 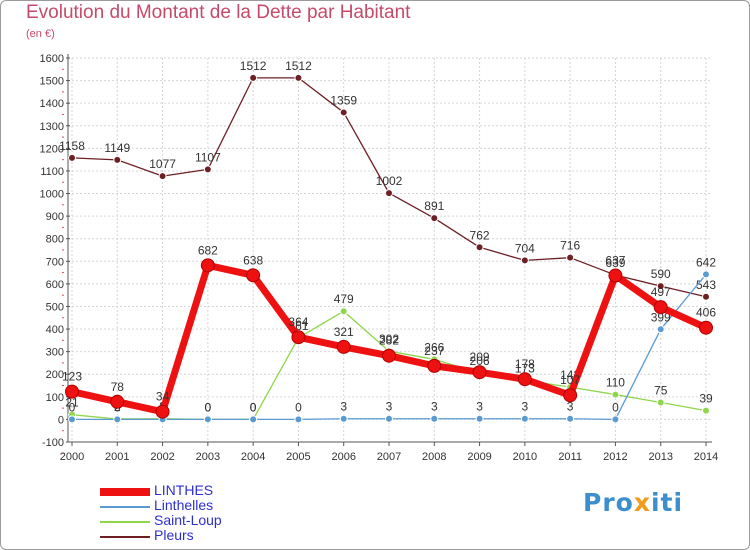 I want to click on legend-item-saint-loup: Saint-Loup, so click(x=200, y=520).